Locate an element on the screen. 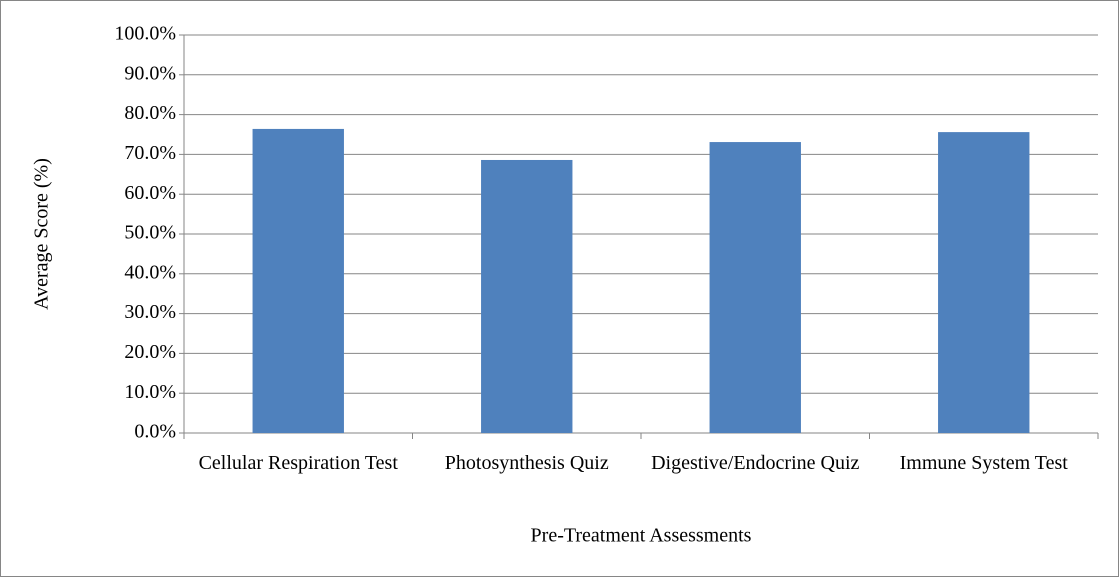  y-tick-label: 60.0% is located at coordinates (150, 193).